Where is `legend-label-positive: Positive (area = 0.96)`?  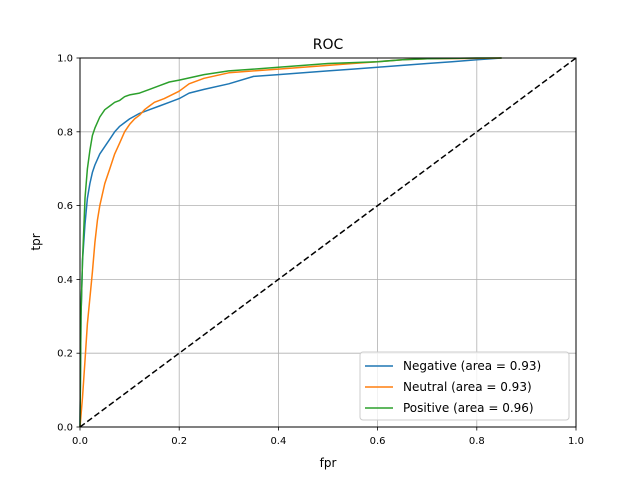 legend-label-positive: Positive (area = 0.96) is located at coordinates (468, 408).